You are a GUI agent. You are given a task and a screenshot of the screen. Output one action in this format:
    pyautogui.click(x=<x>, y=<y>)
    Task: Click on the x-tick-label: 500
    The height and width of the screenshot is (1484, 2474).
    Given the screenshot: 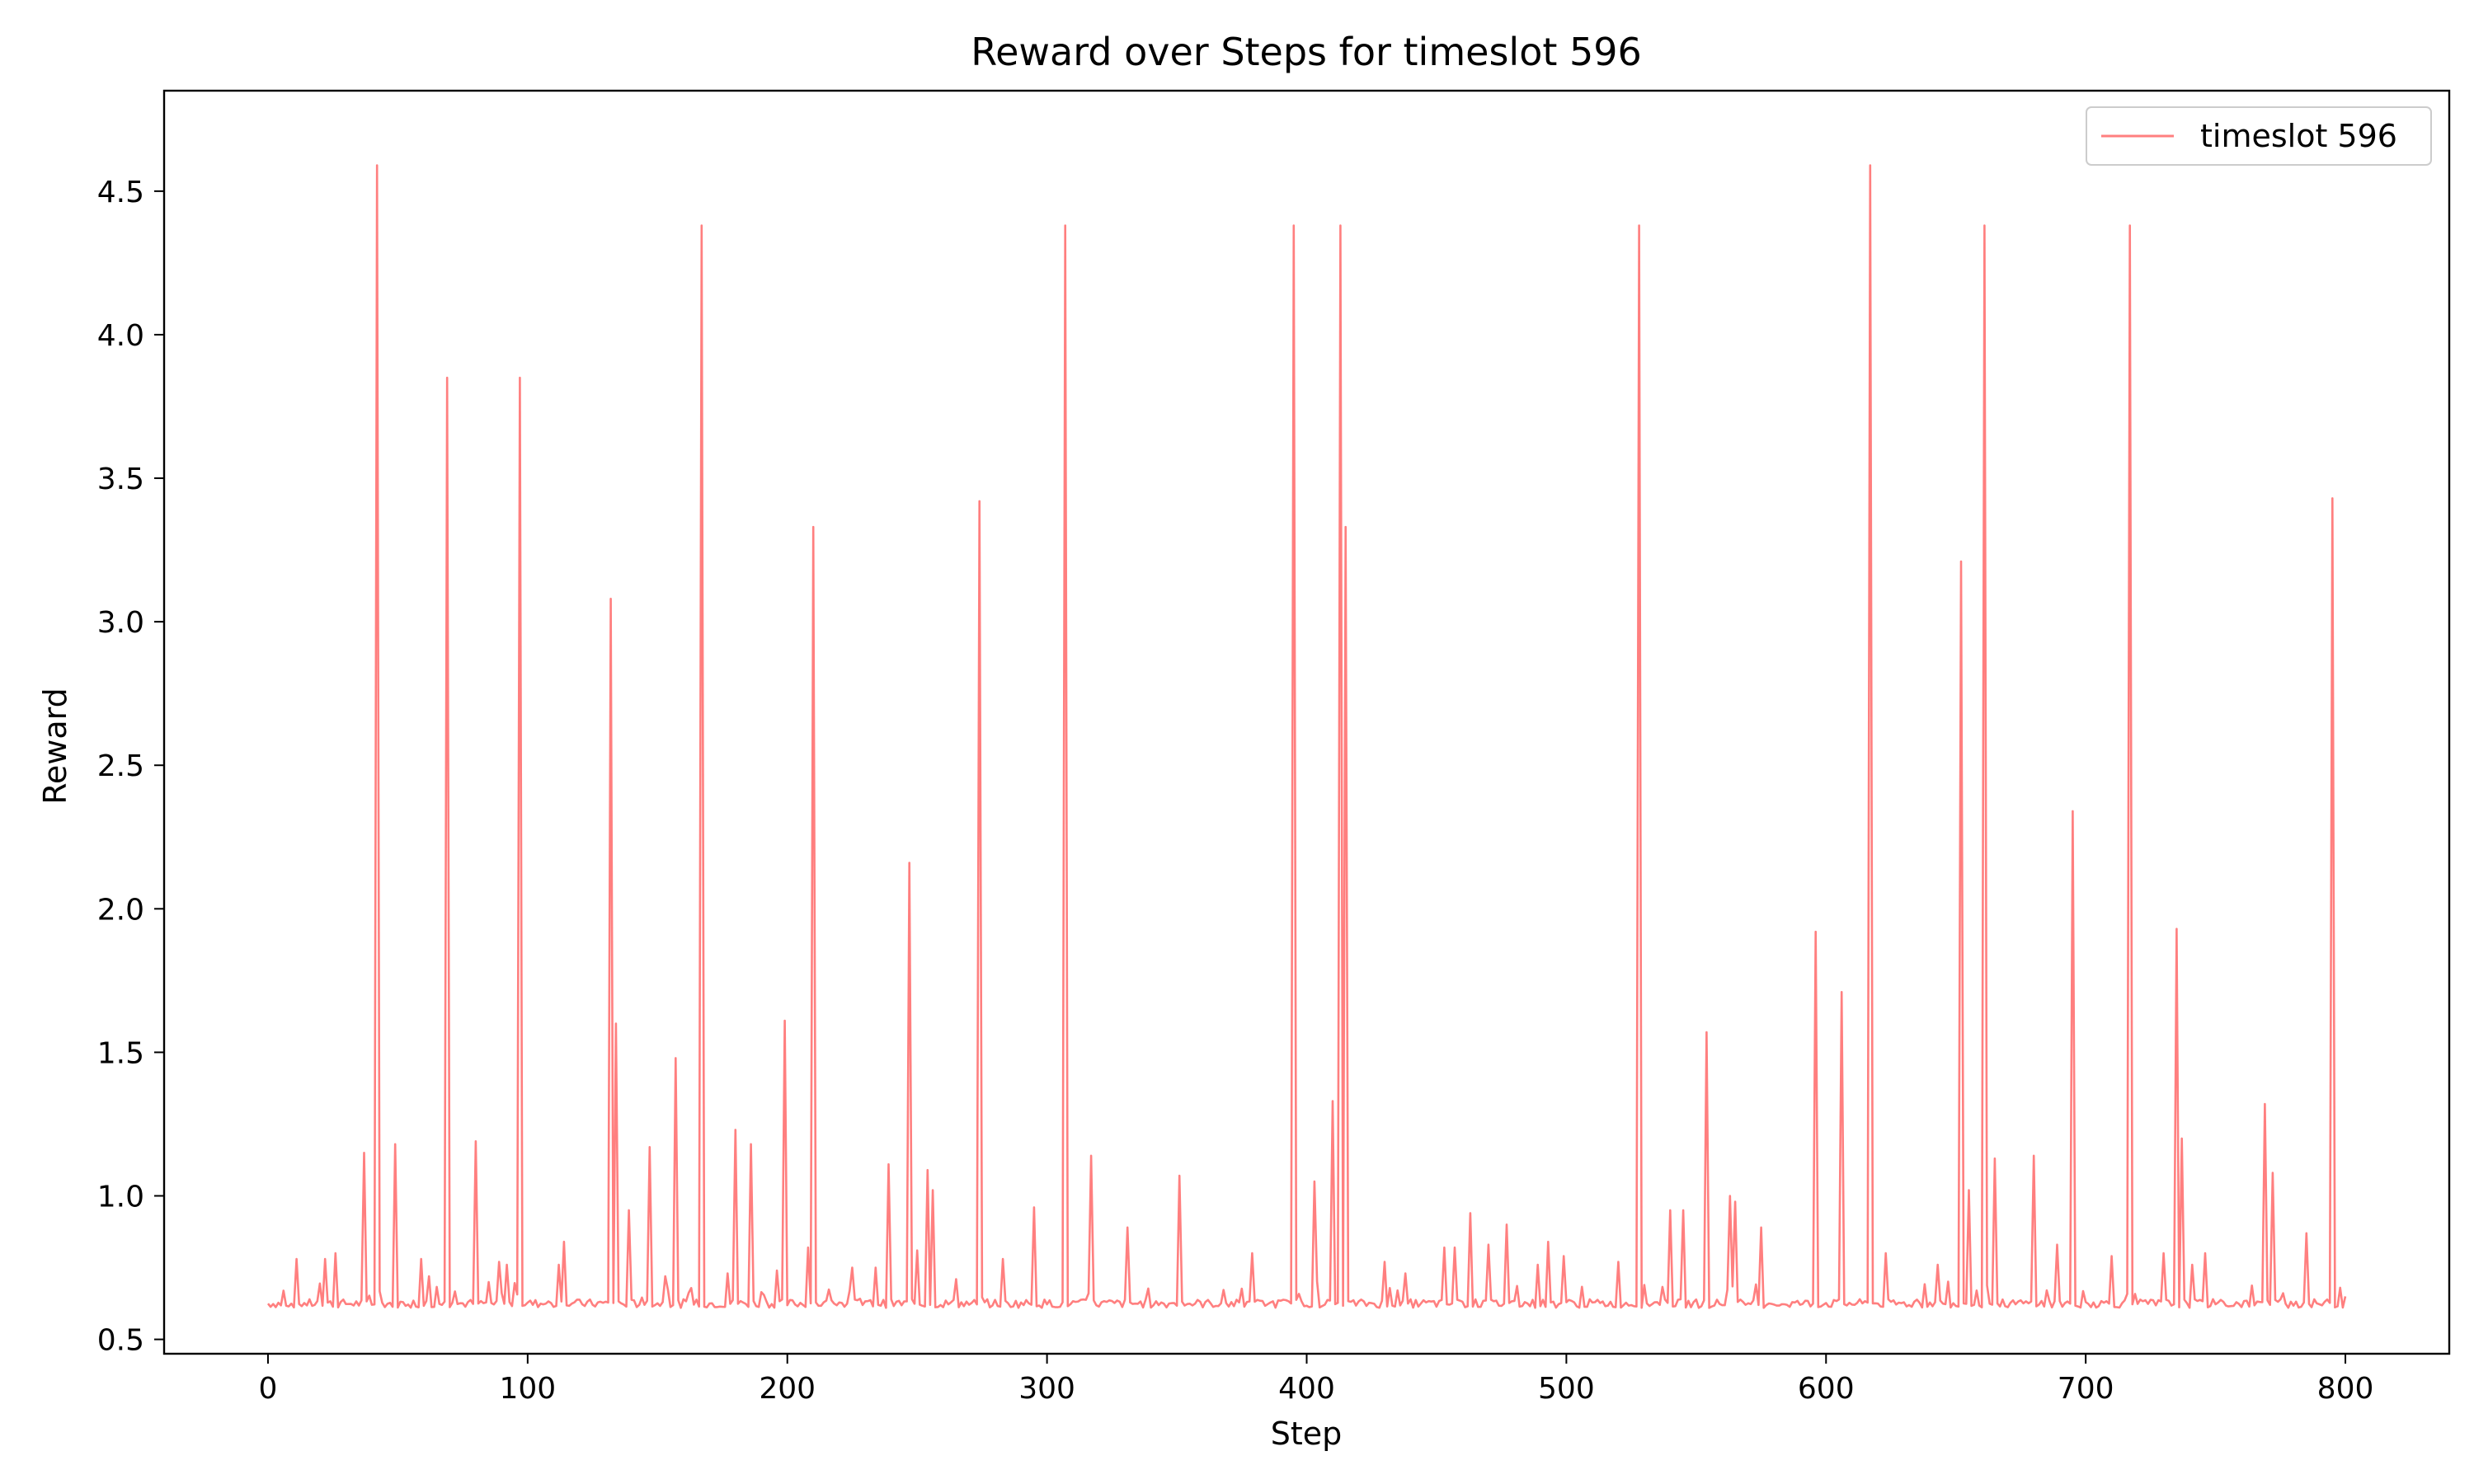 What is the action you would take?
    pyautogui.click(x=1566, y=1389)
    